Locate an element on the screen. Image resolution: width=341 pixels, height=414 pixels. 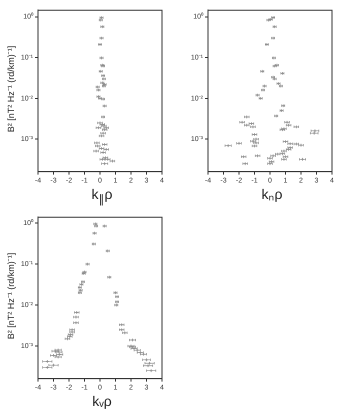
x-axis-title: k$_{∥}$ρ is located at coordinates (102, 197).